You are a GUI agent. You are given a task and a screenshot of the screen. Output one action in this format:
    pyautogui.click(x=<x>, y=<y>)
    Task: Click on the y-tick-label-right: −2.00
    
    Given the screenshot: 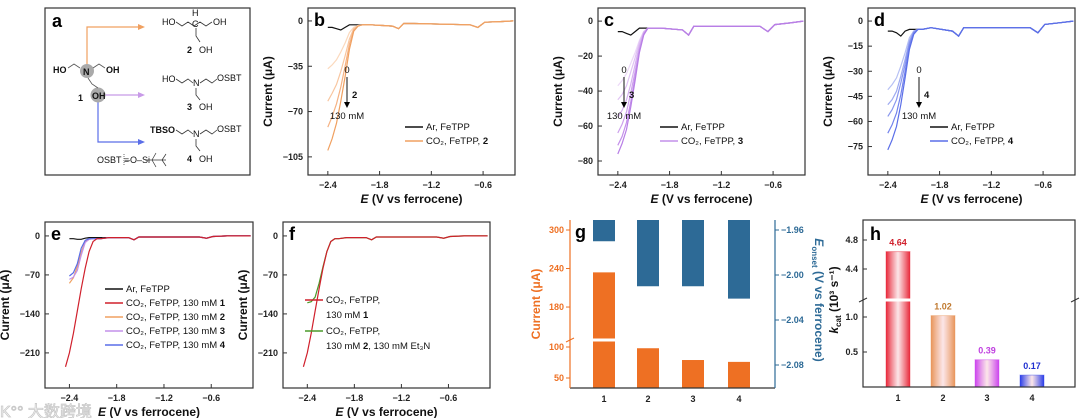 What is the action you would take?
    pyautogui.click(x=792, y=275)
    